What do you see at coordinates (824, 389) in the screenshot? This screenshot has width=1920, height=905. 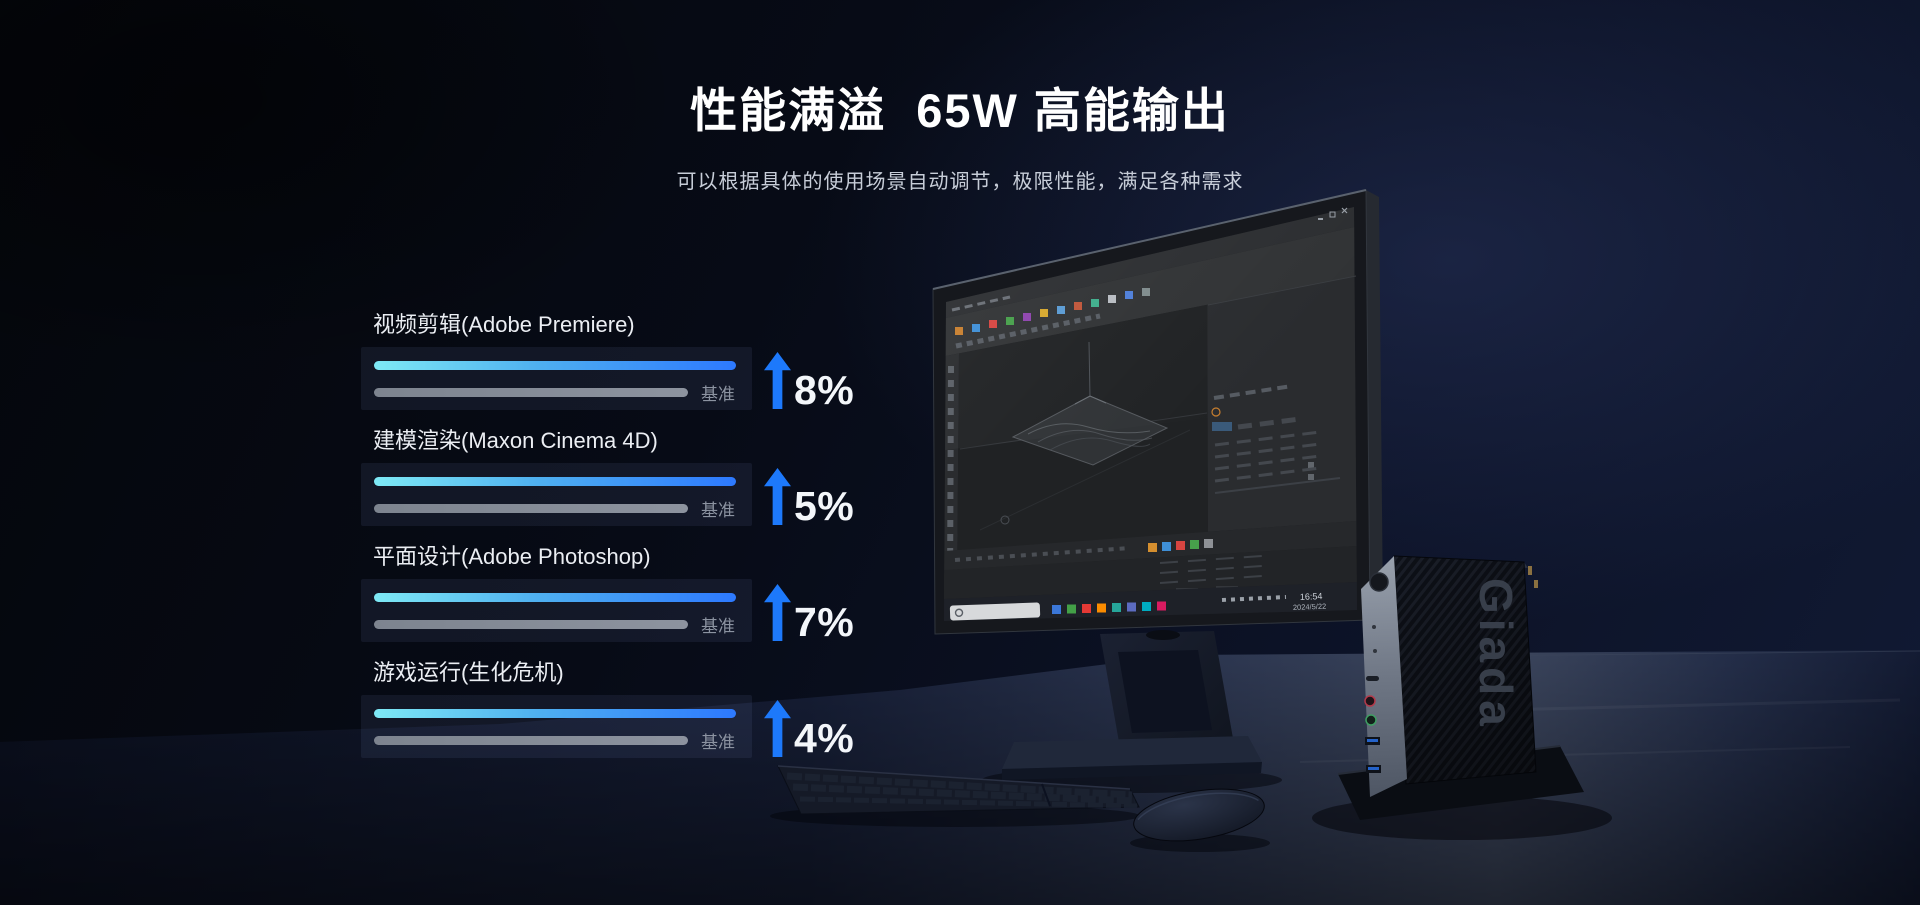 I see `delta-value: 8%` at bounding box center [824, 389].